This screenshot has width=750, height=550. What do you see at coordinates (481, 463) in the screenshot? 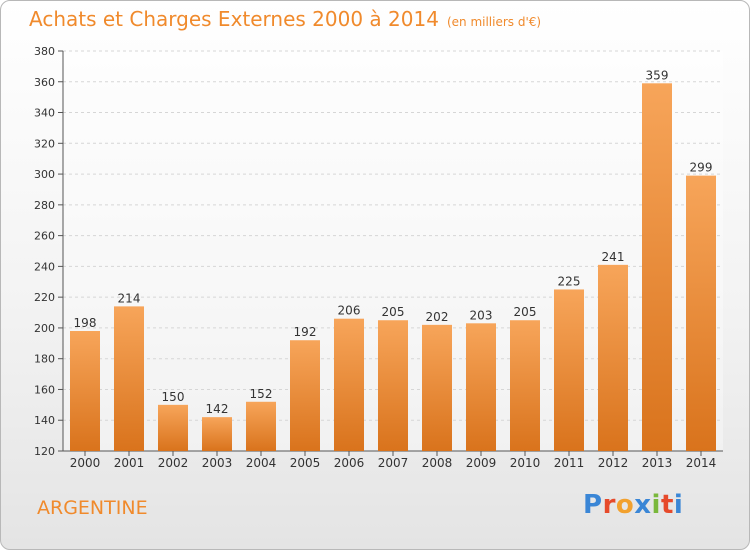
I see `x-tick-label: 2009` at bounding box center [481, 463].